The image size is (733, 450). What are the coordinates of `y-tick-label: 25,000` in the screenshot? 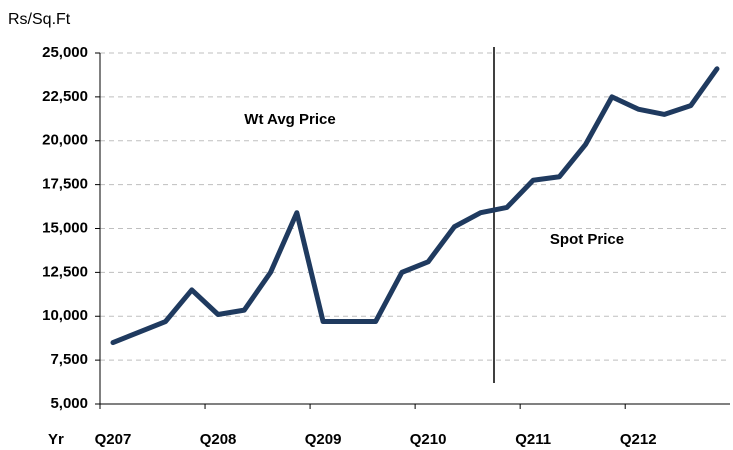 It's located at (65, 52).